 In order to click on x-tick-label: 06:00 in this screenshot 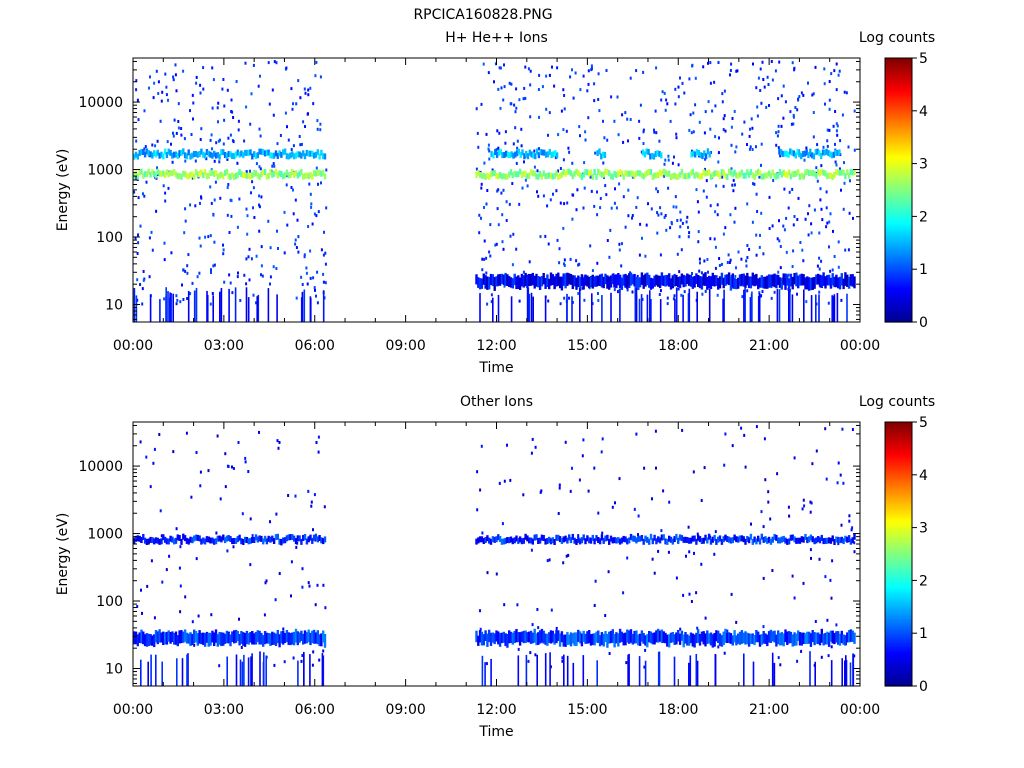, I will do `click(315, 346)`.